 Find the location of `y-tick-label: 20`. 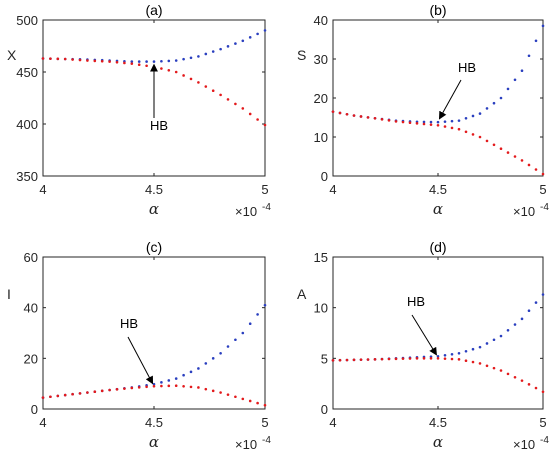

y-tick-label: 20 is located at coordinates (31, 358).